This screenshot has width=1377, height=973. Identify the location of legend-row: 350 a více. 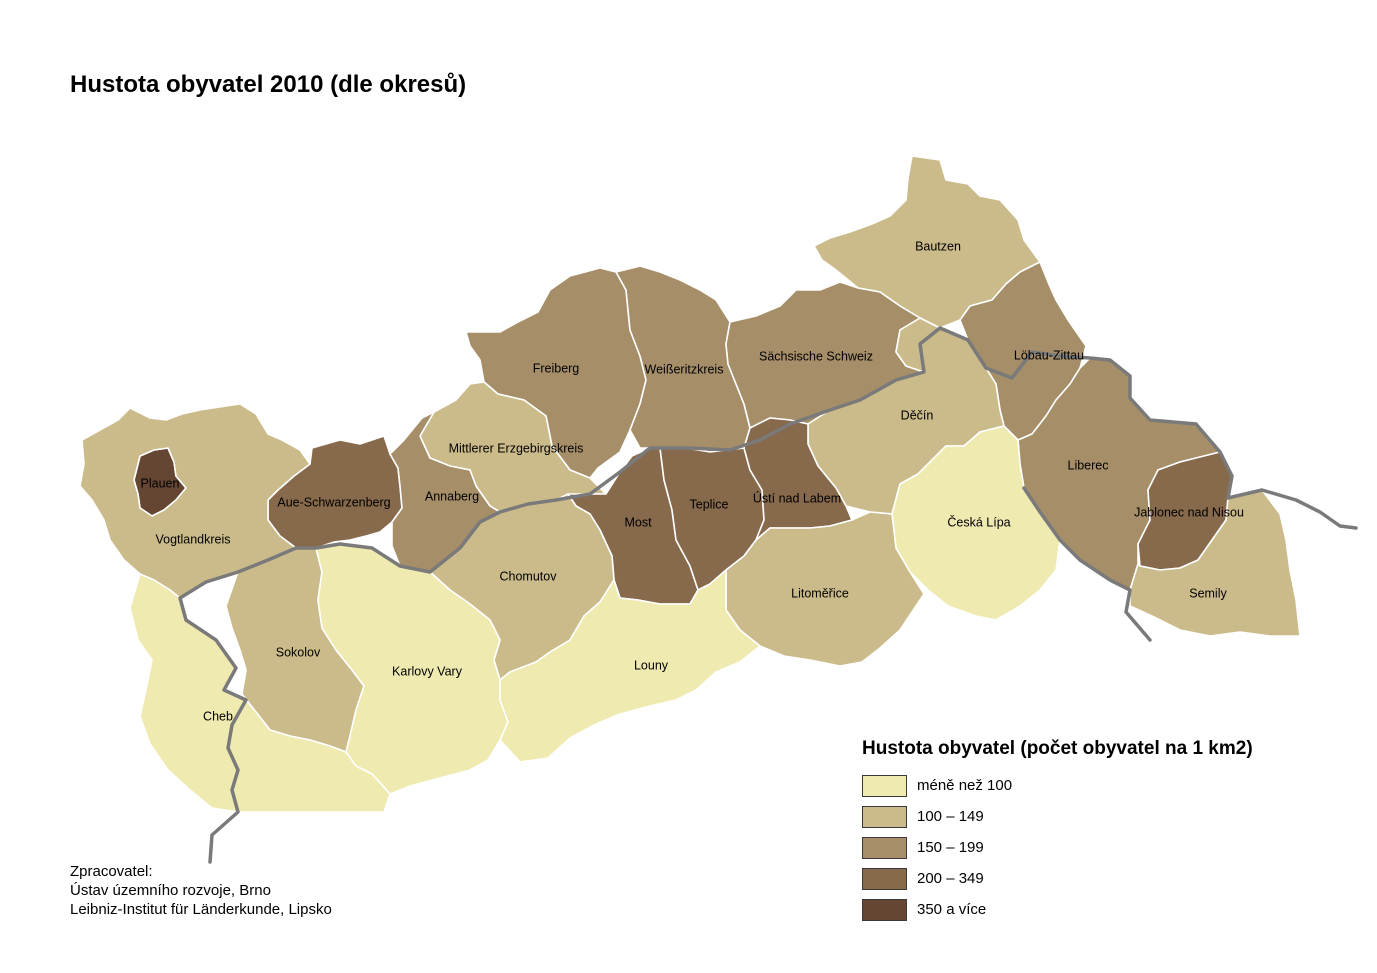
(1057, 909).